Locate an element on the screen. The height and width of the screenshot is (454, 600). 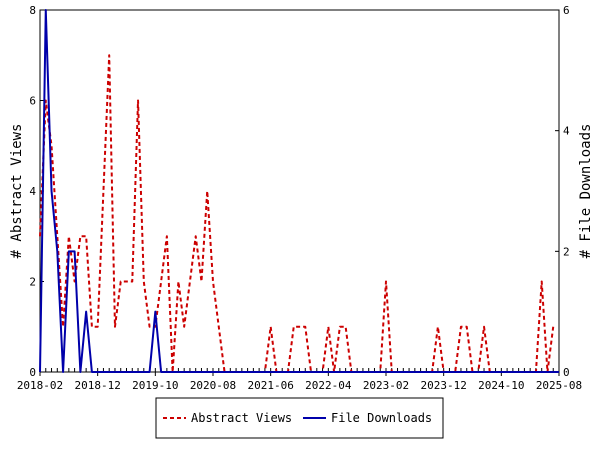
y-right-tick-label: 2 is located at coordinates (566, 251).